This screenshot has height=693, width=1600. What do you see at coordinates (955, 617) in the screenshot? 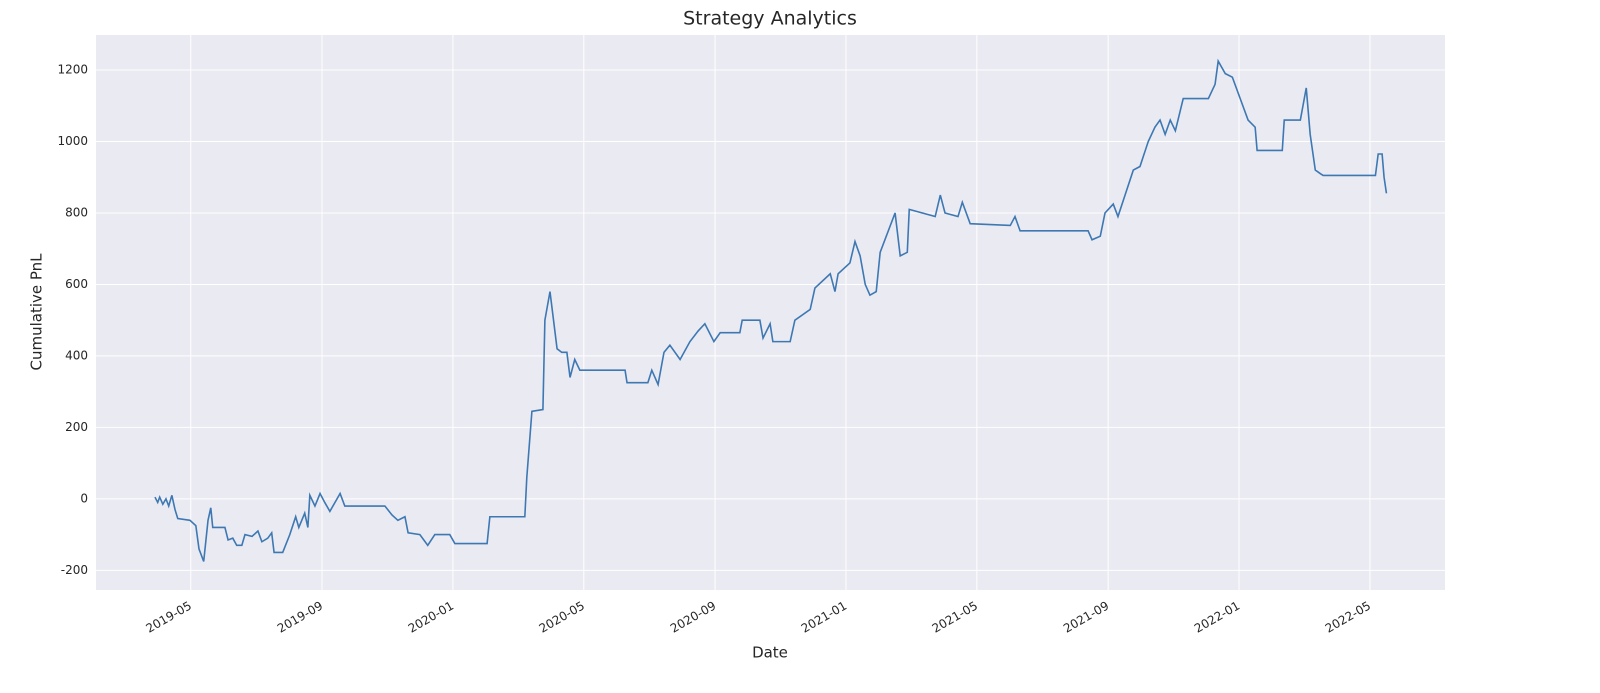
I see `x-tick-label: 2021-05` at bounding box center [955, 617].